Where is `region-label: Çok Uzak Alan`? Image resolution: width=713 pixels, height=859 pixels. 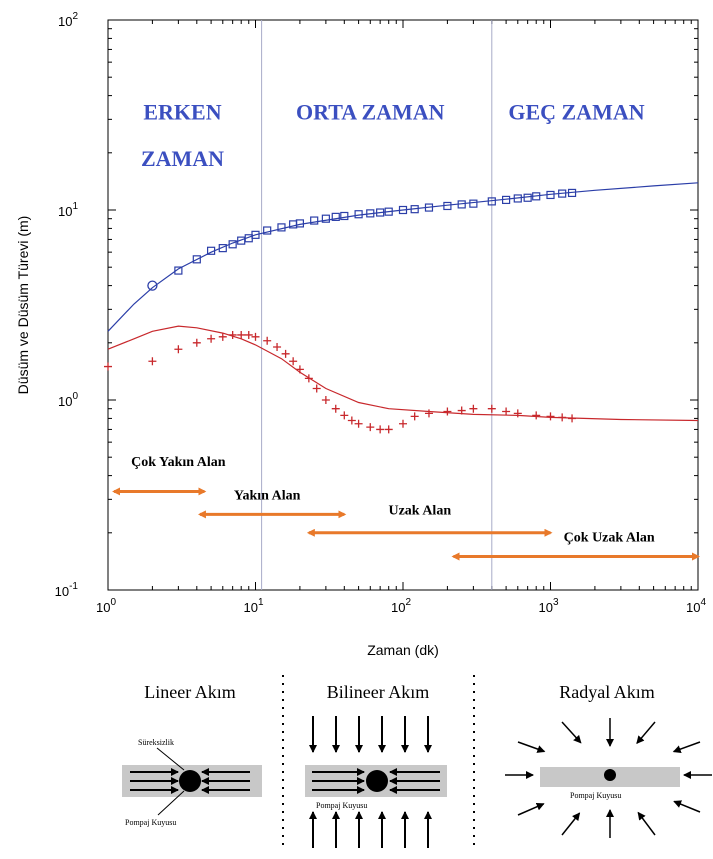 region-label: Çok Uzak Alan is located at coordinates (609, 537).